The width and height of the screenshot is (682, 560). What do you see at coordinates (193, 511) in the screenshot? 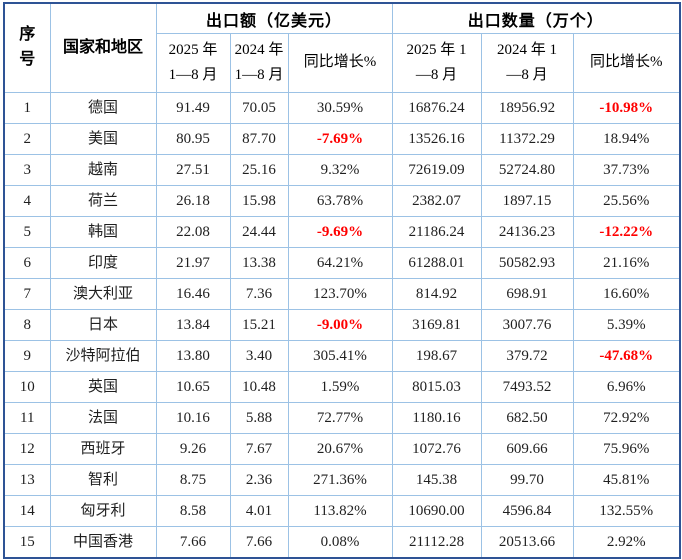
I see `cell-export-value-2025: 8.58` at bounding box center [193, 511].